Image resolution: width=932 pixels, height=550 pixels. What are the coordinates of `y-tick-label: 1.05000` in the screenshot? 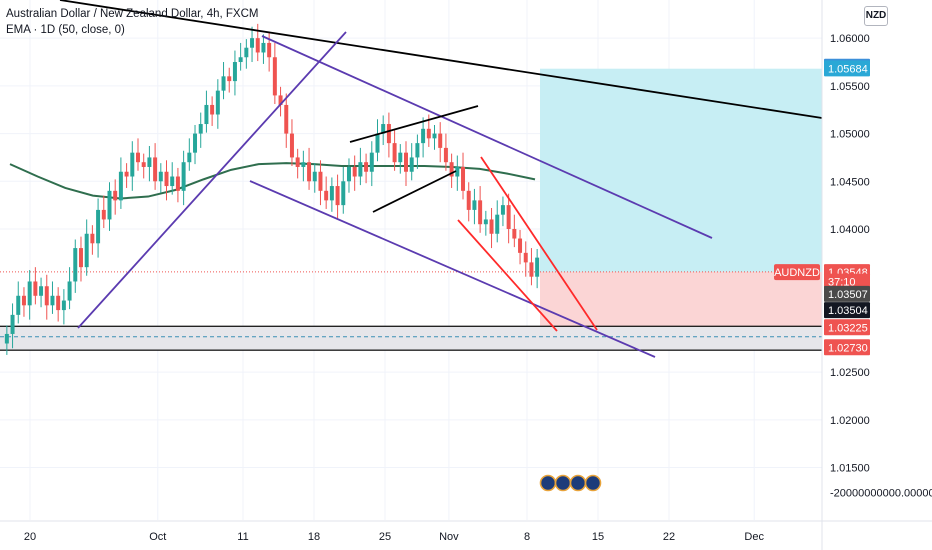 It's located at (850, 135).